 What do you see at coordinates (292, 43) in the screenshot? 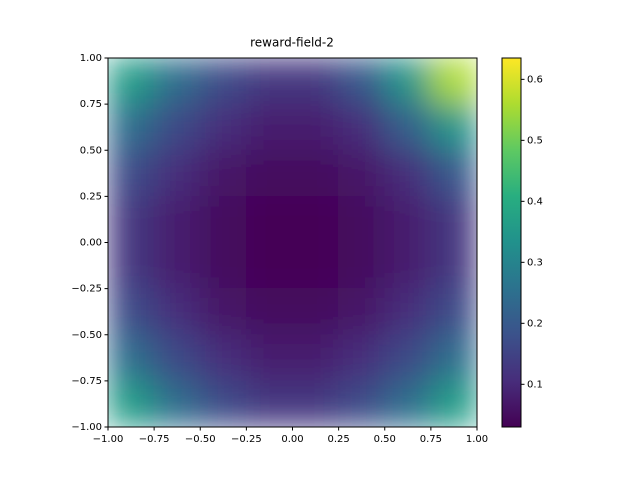
I see `chart-title: reward-field-2` at bounding box center [292, 43].